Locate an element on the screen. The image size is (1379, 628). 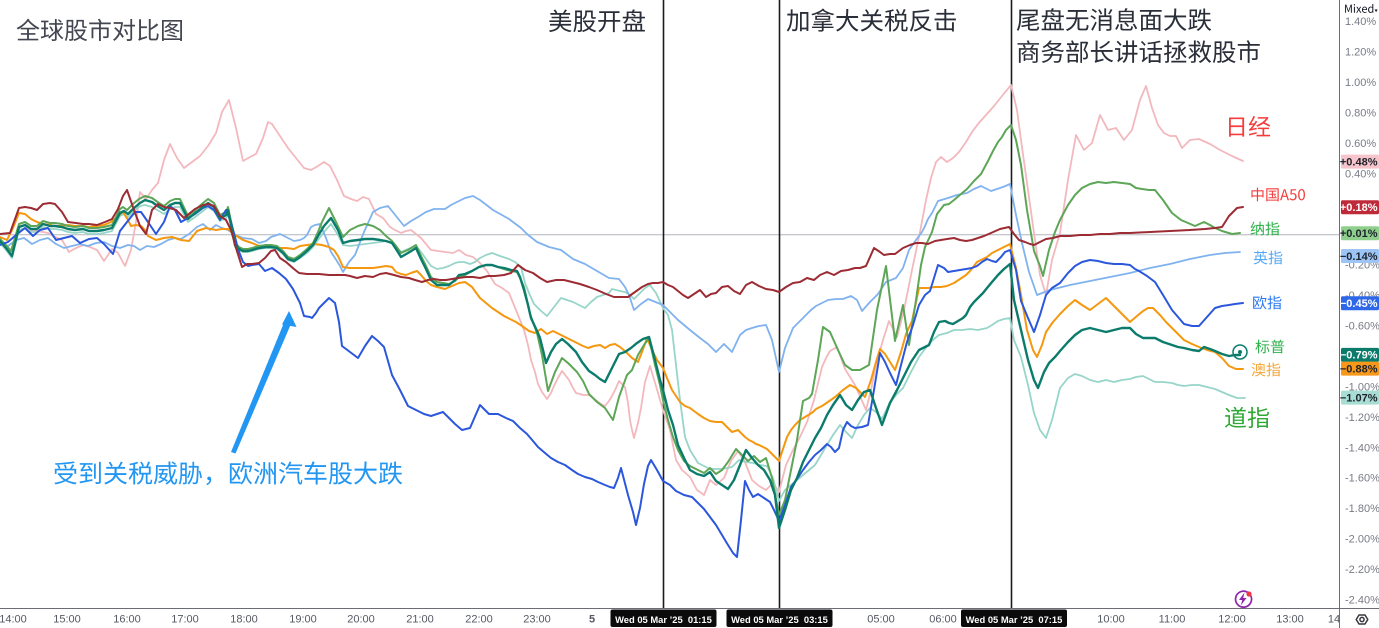
svg-text: 15:00 is located at coordinates (67, 620).